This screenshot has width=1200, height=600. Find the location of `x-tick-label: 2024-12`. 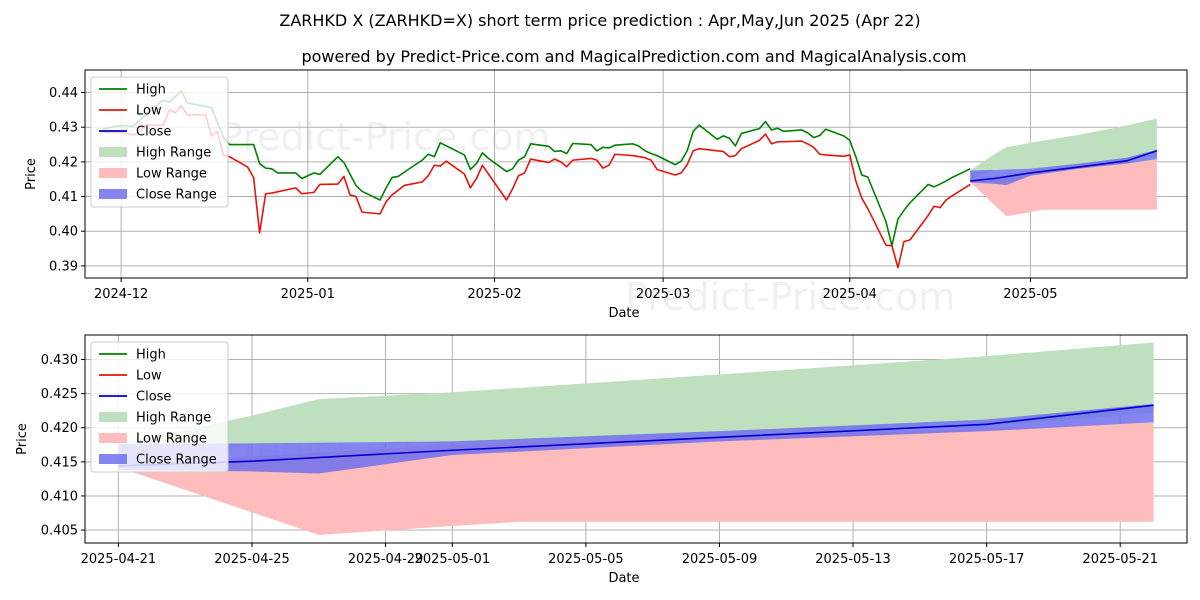

x-tick-label: 2024-12 is located at coordinates (121, 294).